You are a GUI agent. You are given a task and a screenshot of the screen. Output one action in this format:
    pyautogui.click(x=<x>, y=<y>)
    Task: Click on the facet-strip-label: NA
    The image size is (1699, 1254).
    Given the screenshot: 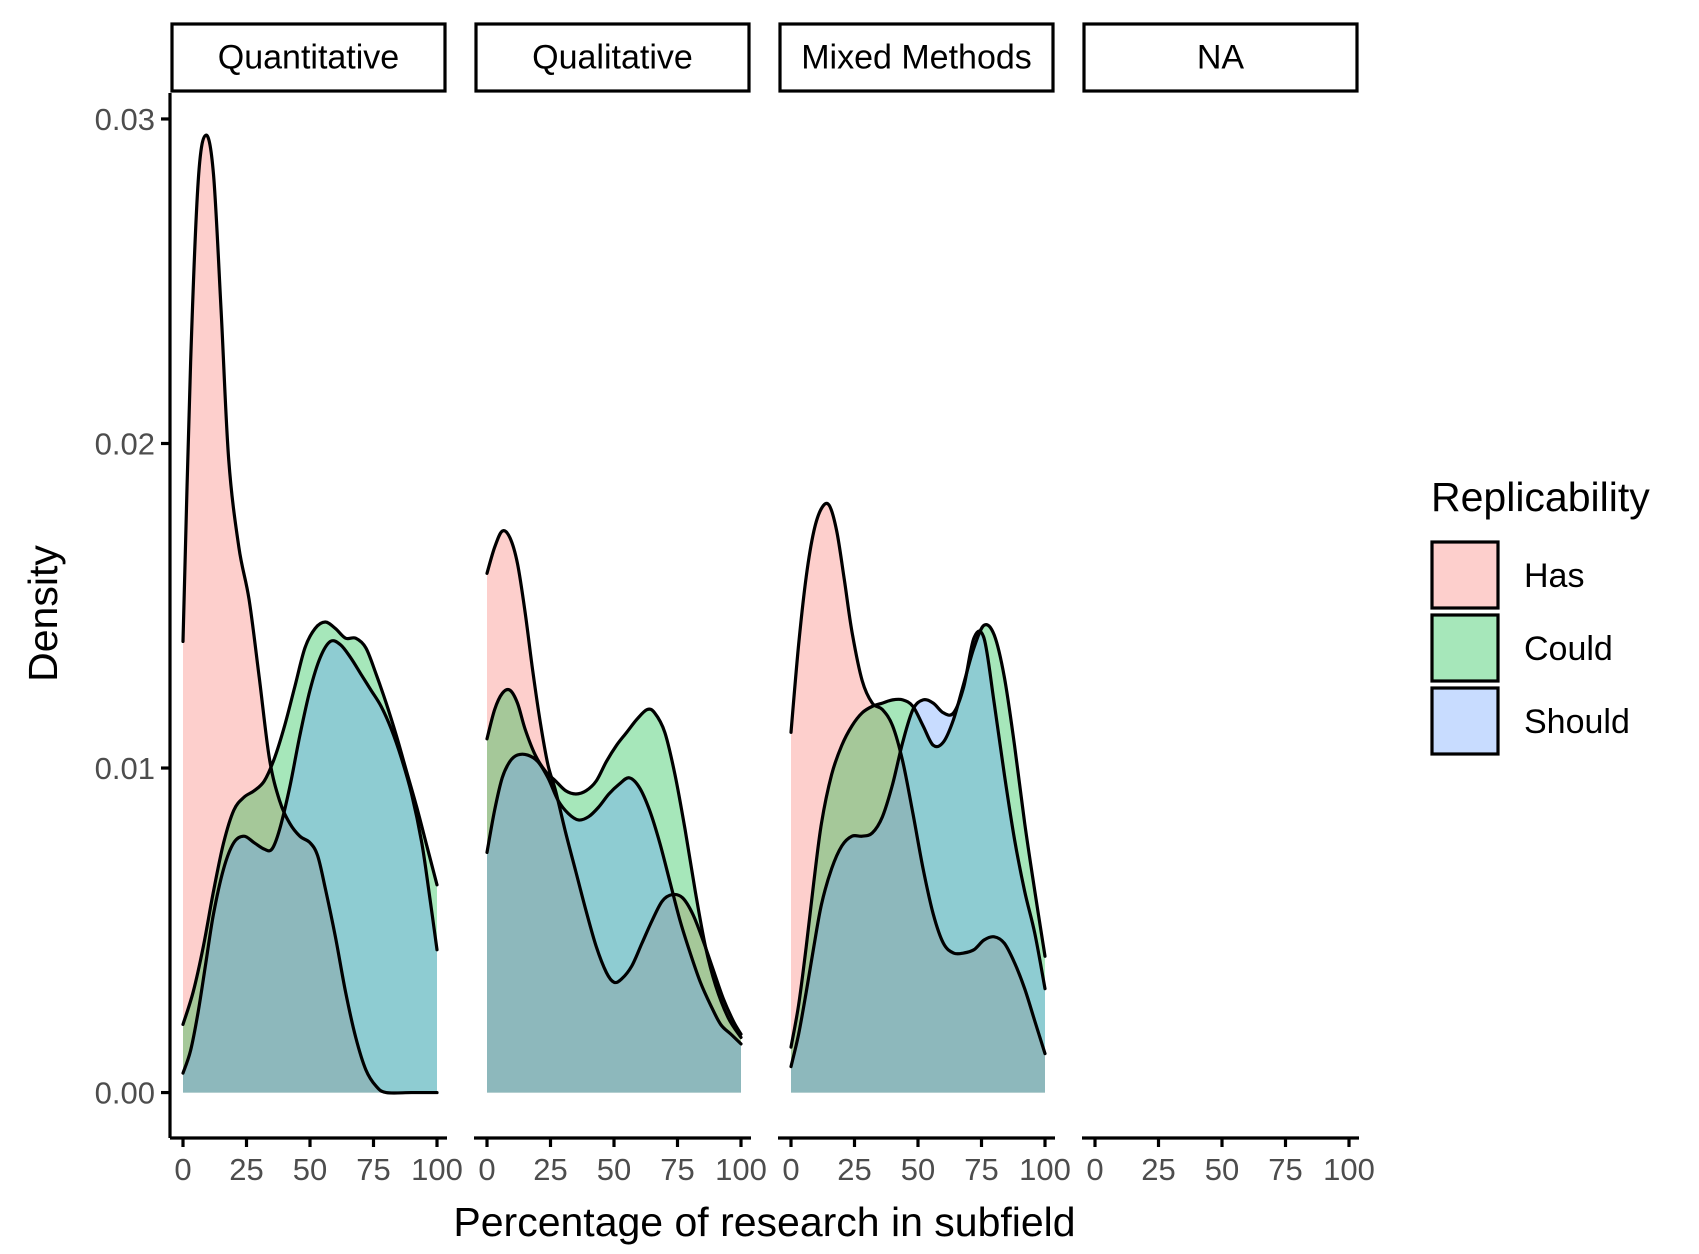 What is the action you would take?
    pyautogui.click(x=1221, y=57)
    